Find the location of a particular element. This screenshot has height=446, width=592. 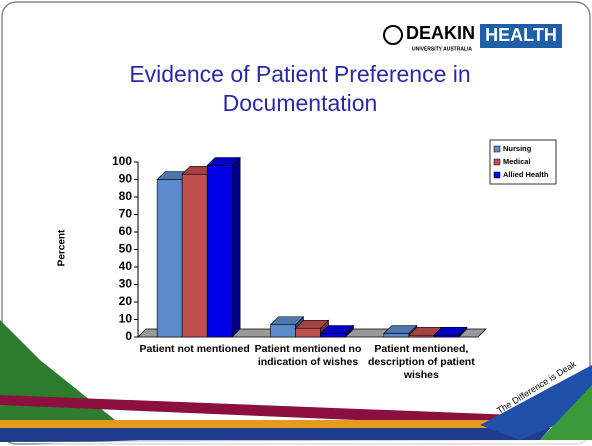

y-tick-label: 60 is located at coordinates (126, 231).